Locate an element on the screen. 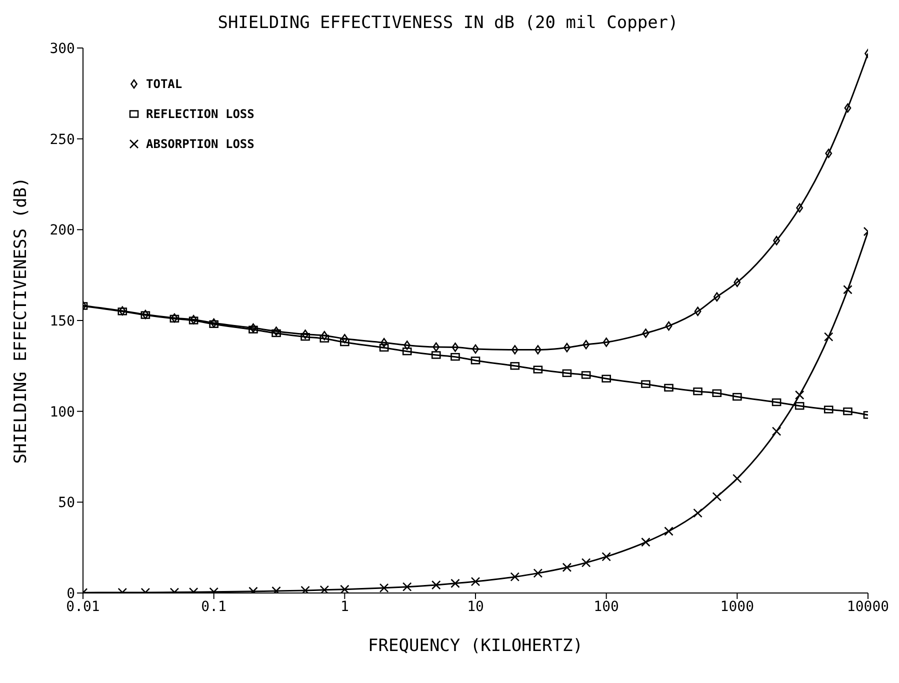 Image resolution: width=899 pixels, height=683 pixels. y-axis-title: SHIELDING EFFECTIVENESS (dB) is located at coordinates (21, 320).